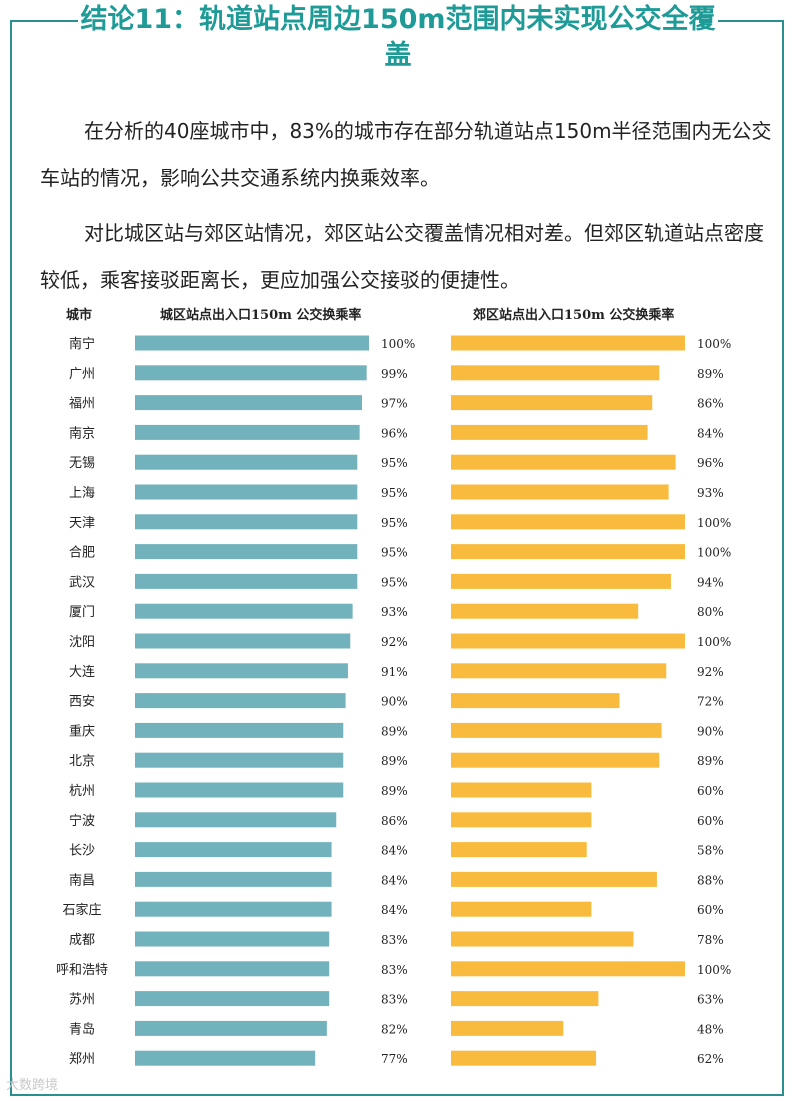 This screenshot has width=794, height=1101. What do you see at coordinates (81, 910) in the screenshot?
I see `city-label: 石家庄` at bounding box center [81, 910].